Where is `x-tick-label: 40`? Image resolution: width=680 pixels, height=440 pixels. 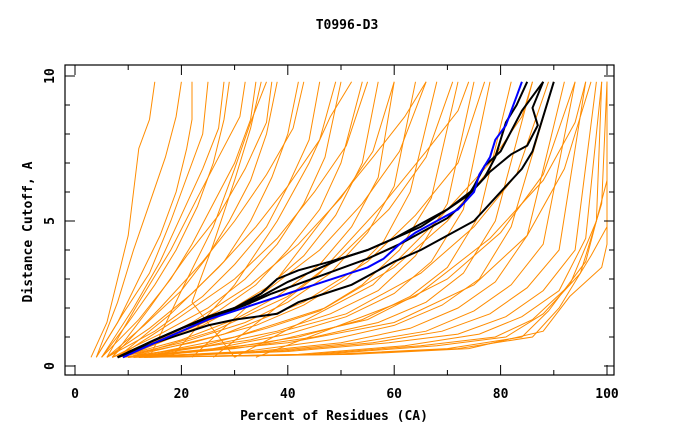 x-tick-label: 40 is located at coordinates (288, 394).